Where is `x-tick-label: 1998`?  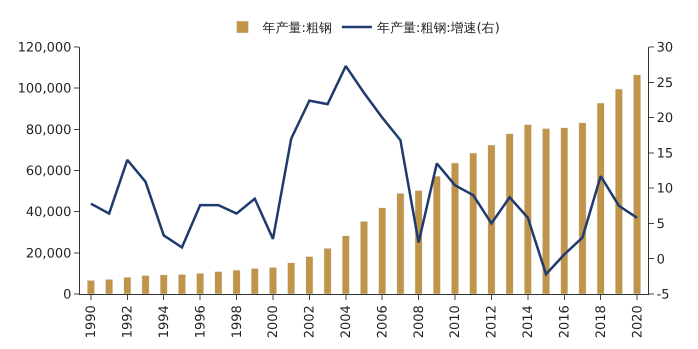 x-tick-label: 1998 is located at coordinates (237, 321).